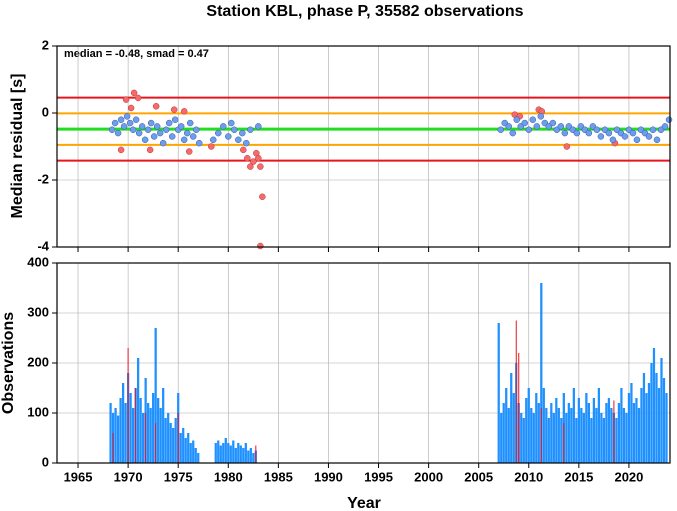  What do you see at coordinates (328, 476) in the screenshot?
I see `x-tick-label: 1990` at bounding box center [328, 476].